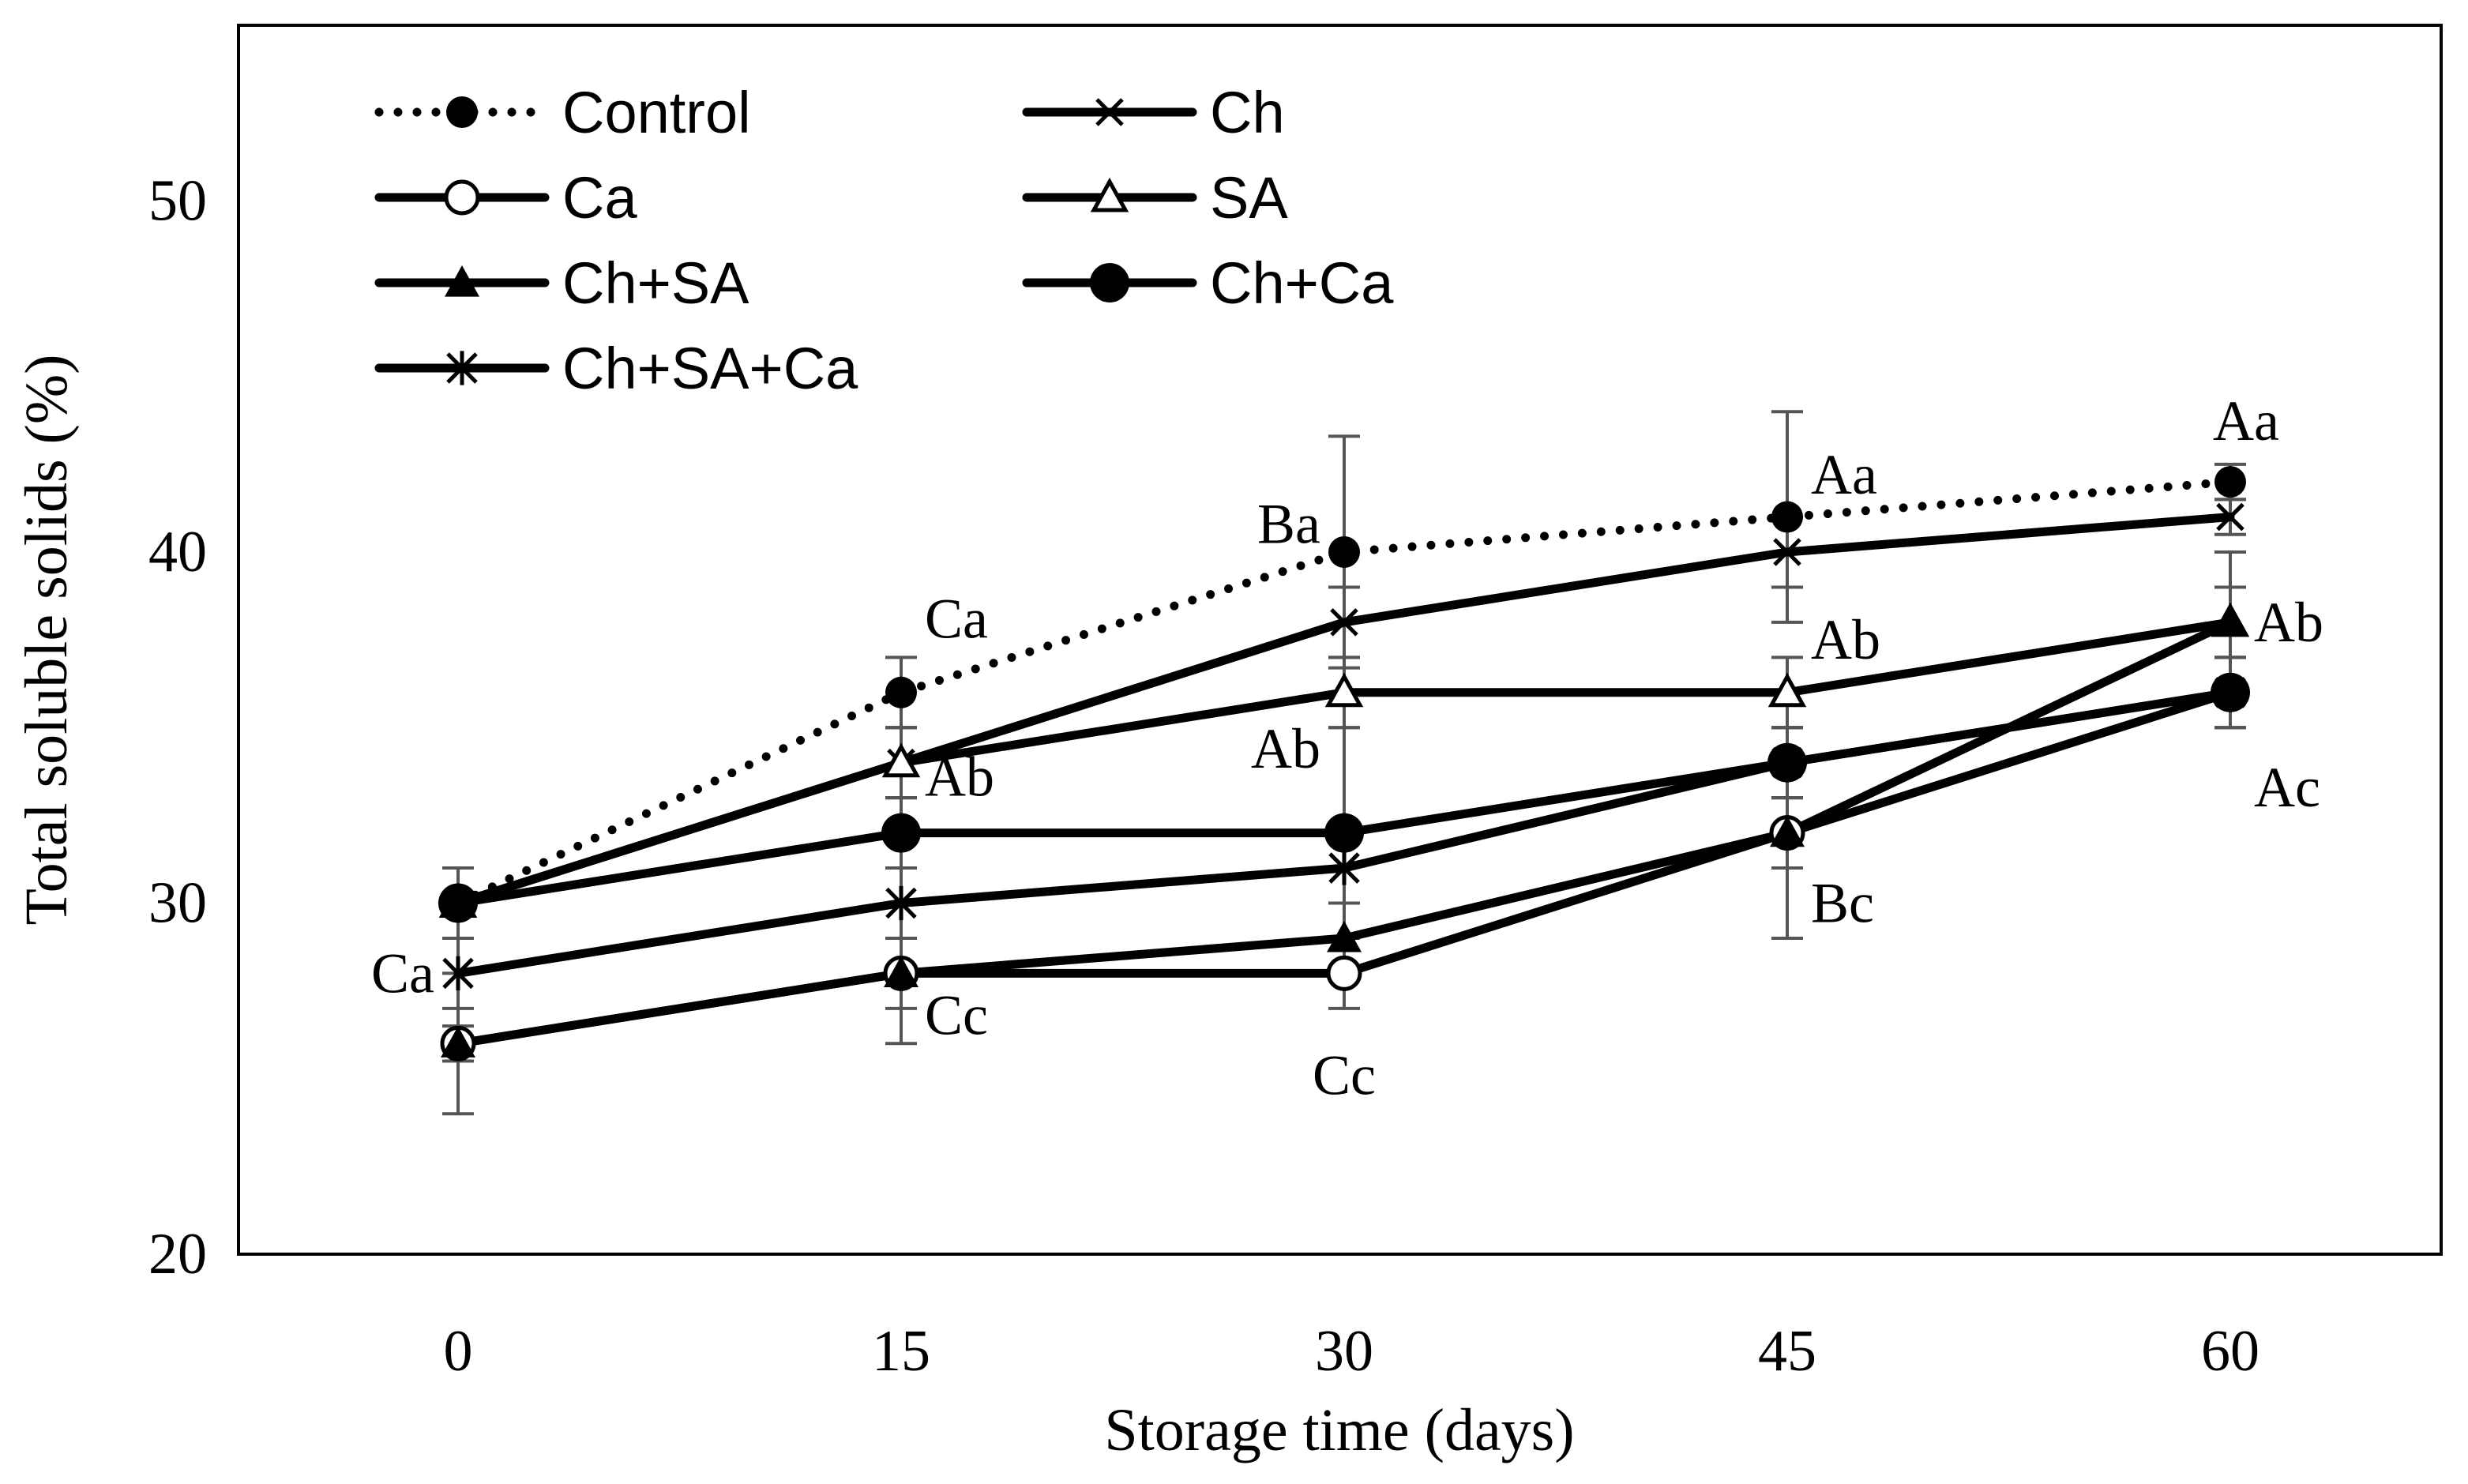 This screenshot has width=2468, height=1484. Describe the element at coordinates (1339, 1430) in the screenshot. I see `x-axis-title: Storage time (days)` at that location.